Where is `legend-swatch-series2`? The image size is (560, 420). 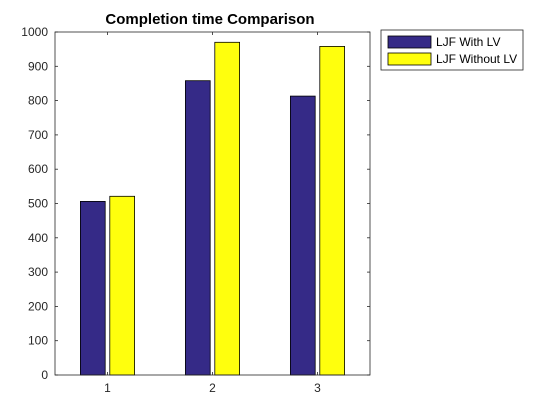
legend-swatch-series2 is located at coordinates (409, 59).